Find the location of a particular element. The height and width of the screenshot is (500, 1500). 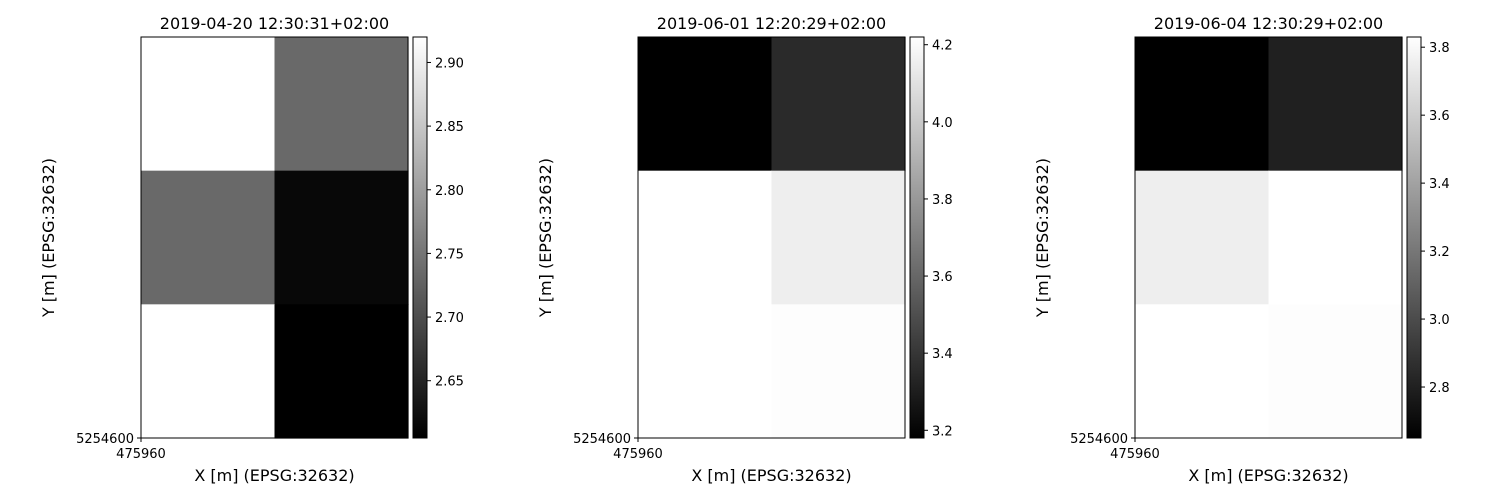

colorbar-tick-label: 2.70 is located at coordinates (449, 318).